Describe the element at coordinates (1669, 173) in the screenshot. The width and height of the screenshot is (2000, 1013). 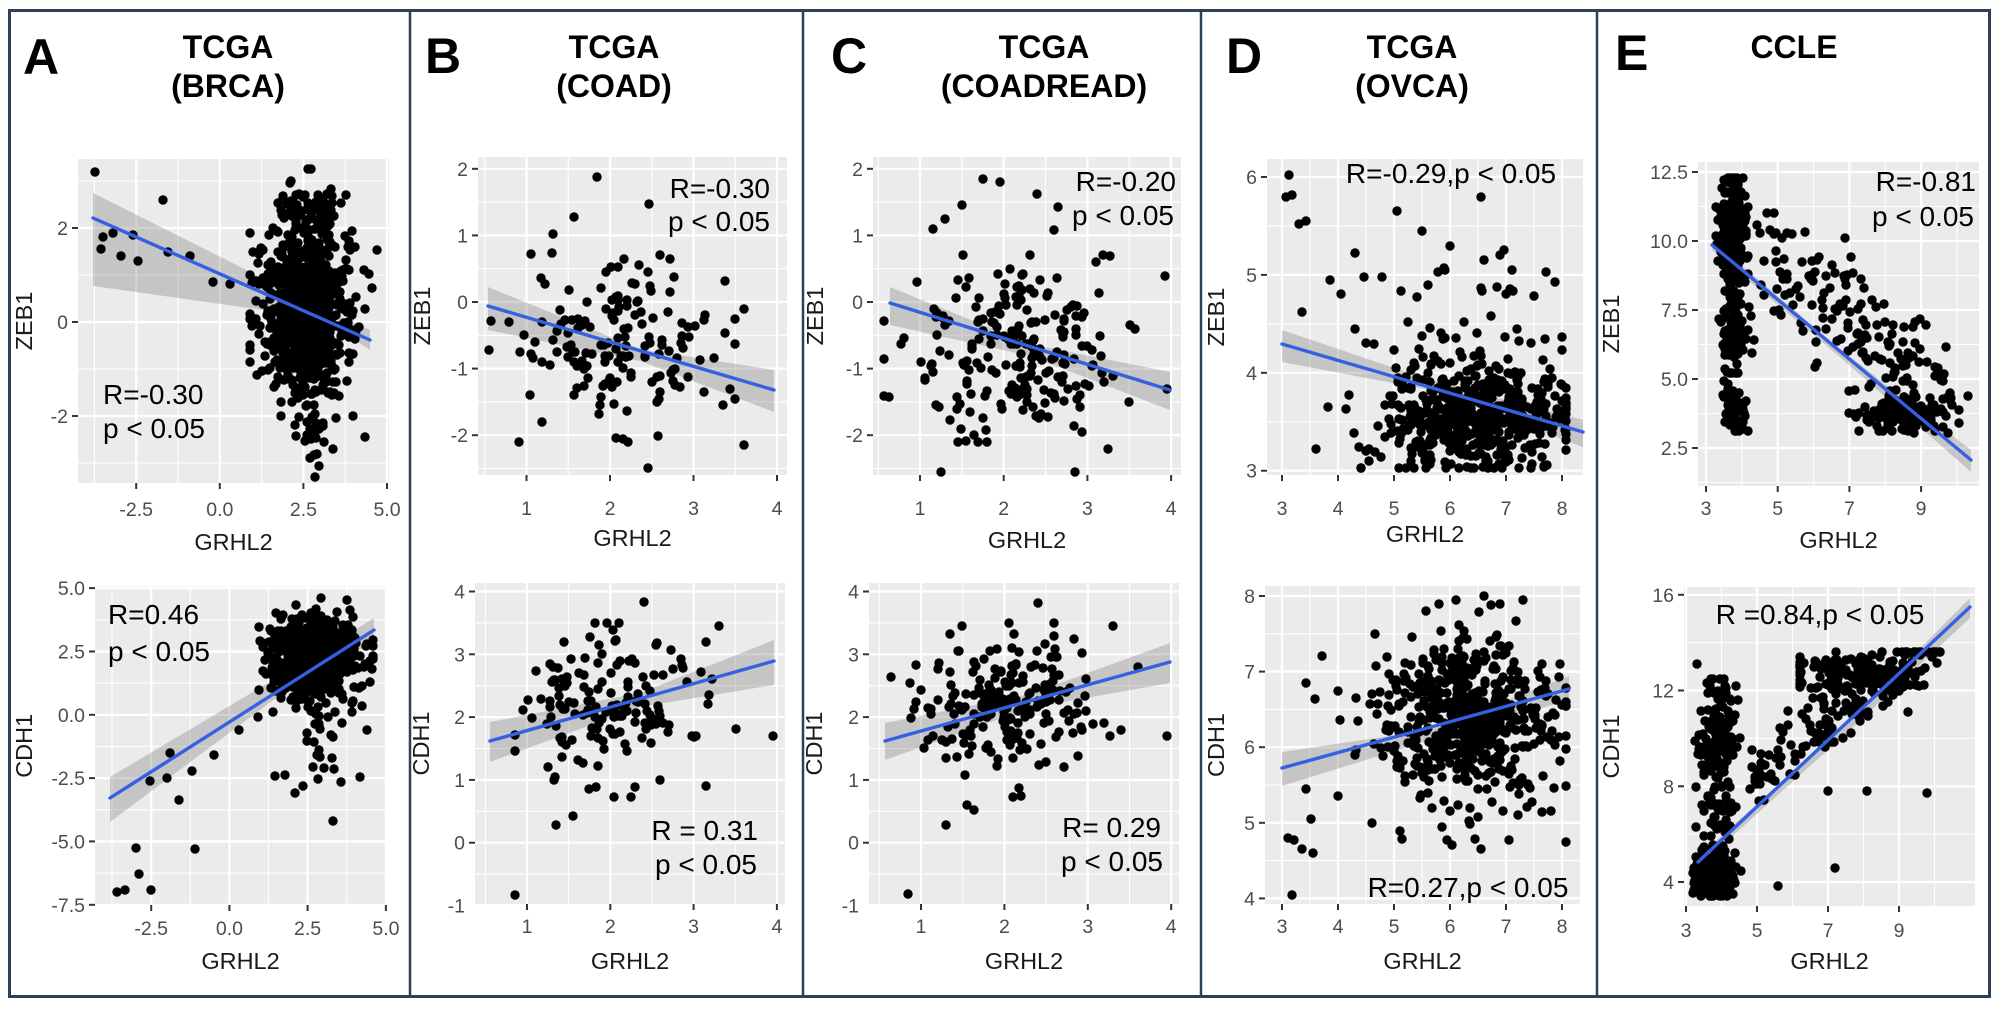
I see `svg-text: 12.5` at that location.